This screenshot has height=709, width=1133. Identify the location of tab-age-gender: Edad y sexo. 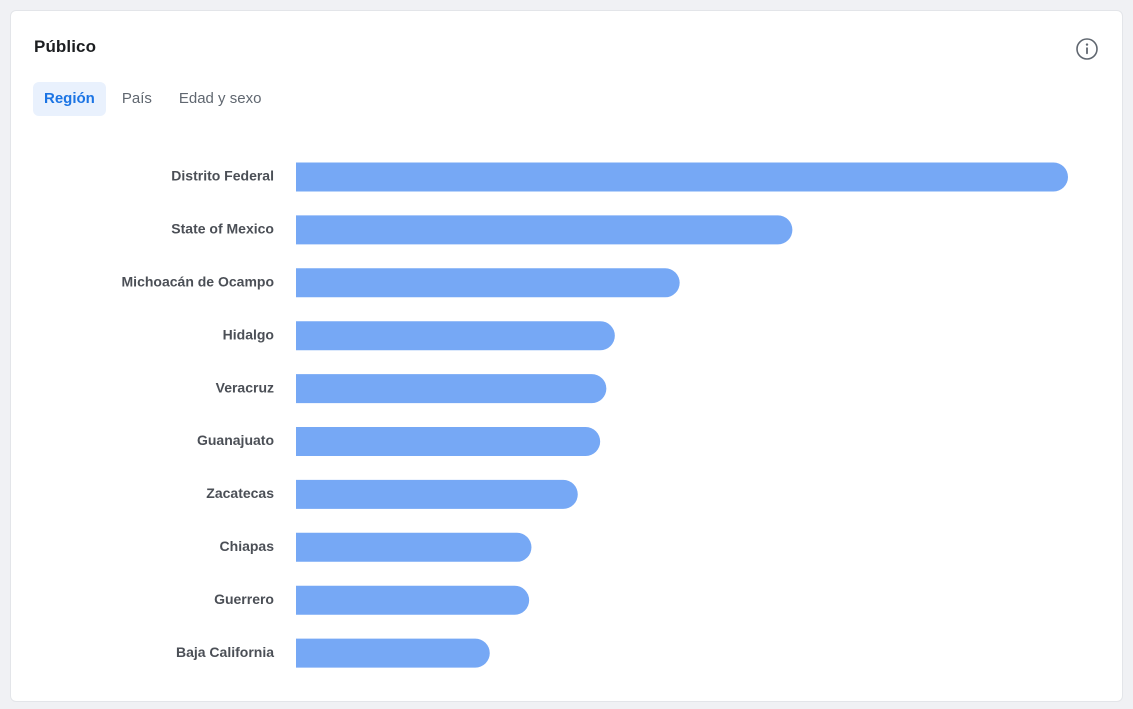
(220, 98).